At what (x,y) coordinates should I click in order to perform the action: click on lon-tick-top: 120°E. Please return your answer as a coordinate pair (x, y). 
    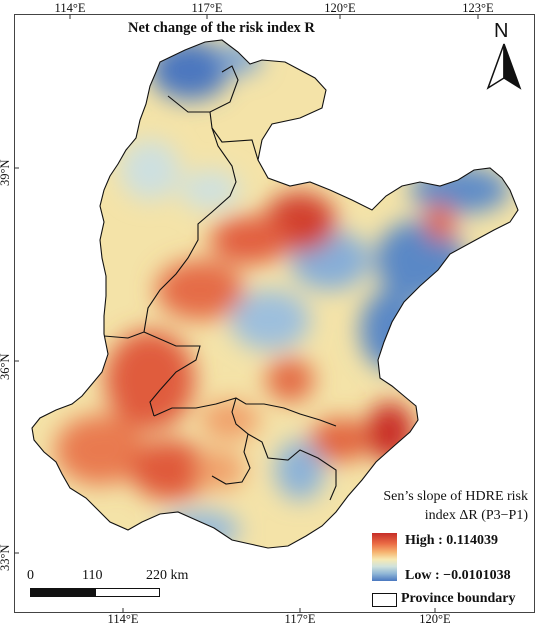
    Looking at the image, I should click on (340, 8).